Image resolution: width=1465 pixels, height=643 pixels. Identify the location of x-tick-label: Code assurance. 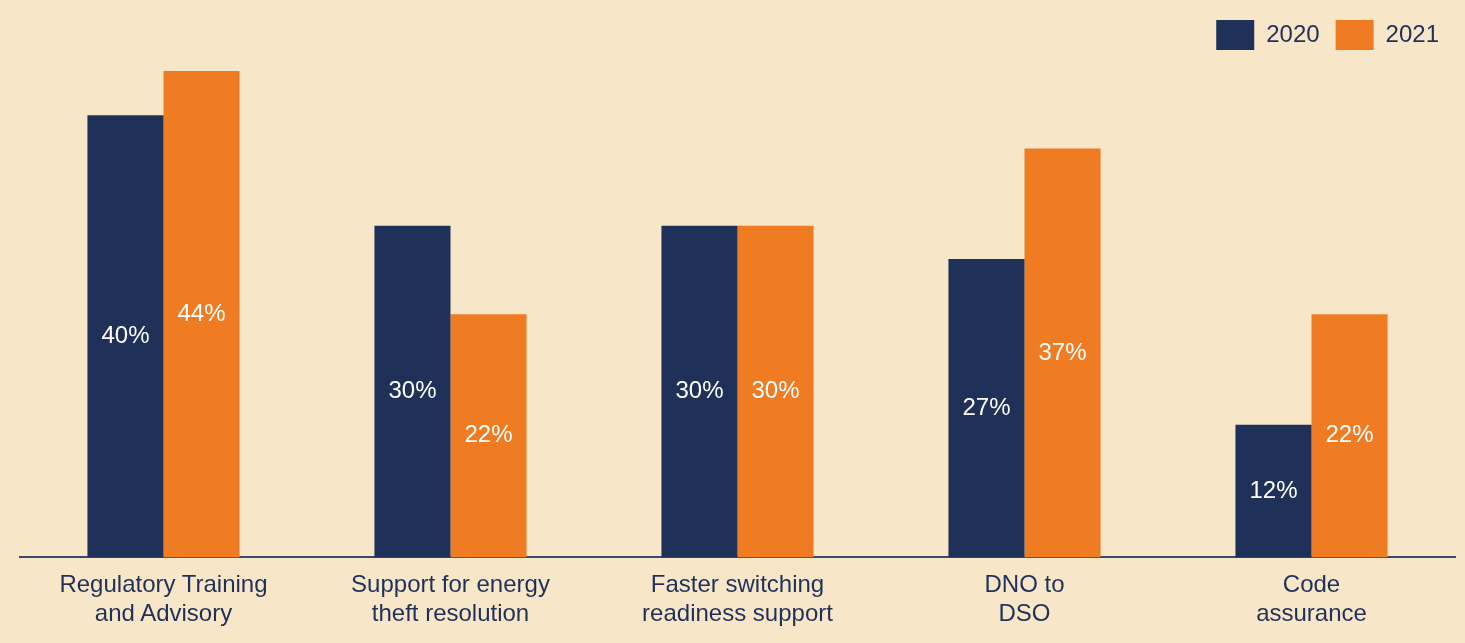
(1311, 598).